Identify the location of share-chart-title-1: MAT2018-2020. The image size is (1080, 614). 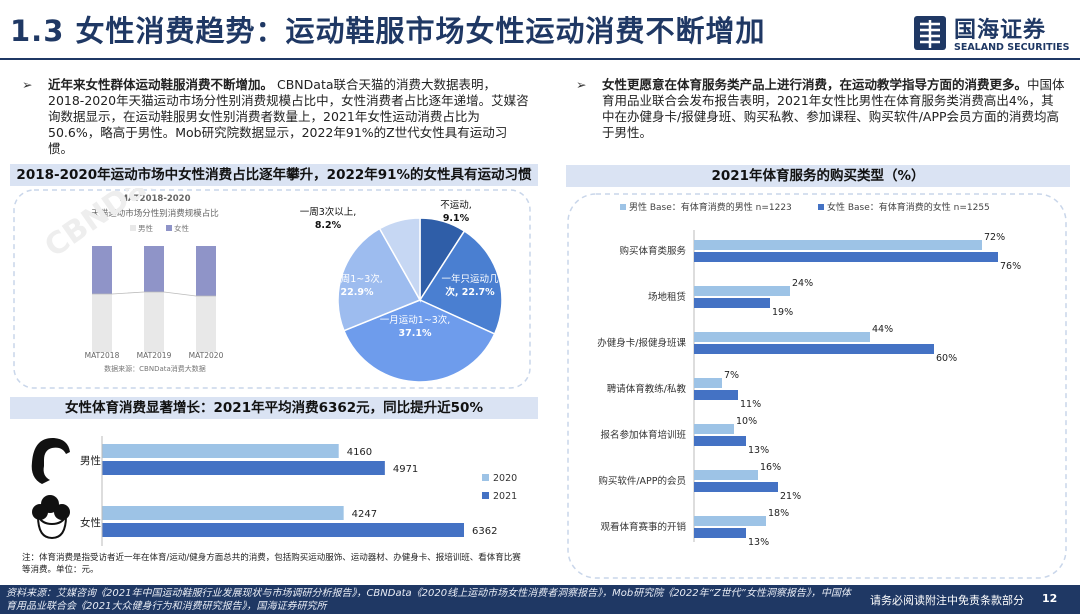
(154, 199).